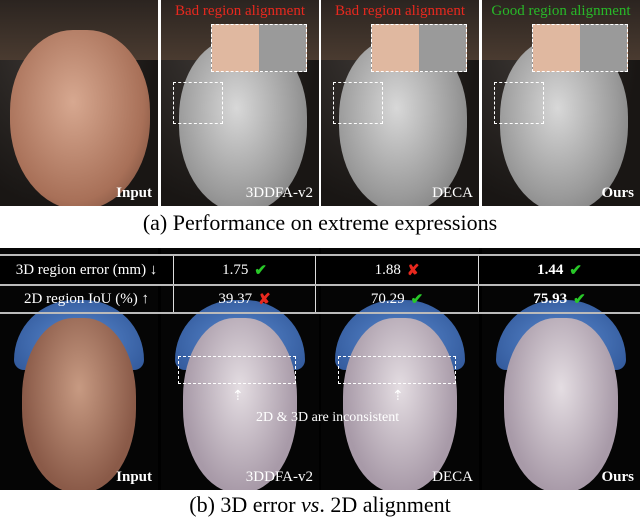  I want to click on caption-a: (a) Performance on extreme expressions, so click(320, 222).